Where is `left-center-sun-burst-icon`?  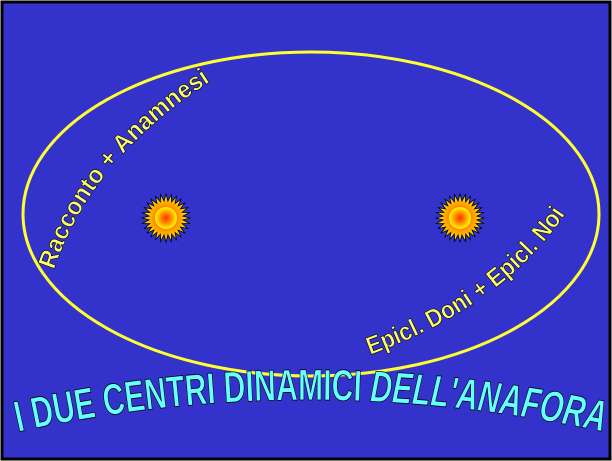 left-center-sun-burst-icon is located at coordinates (166, 218).